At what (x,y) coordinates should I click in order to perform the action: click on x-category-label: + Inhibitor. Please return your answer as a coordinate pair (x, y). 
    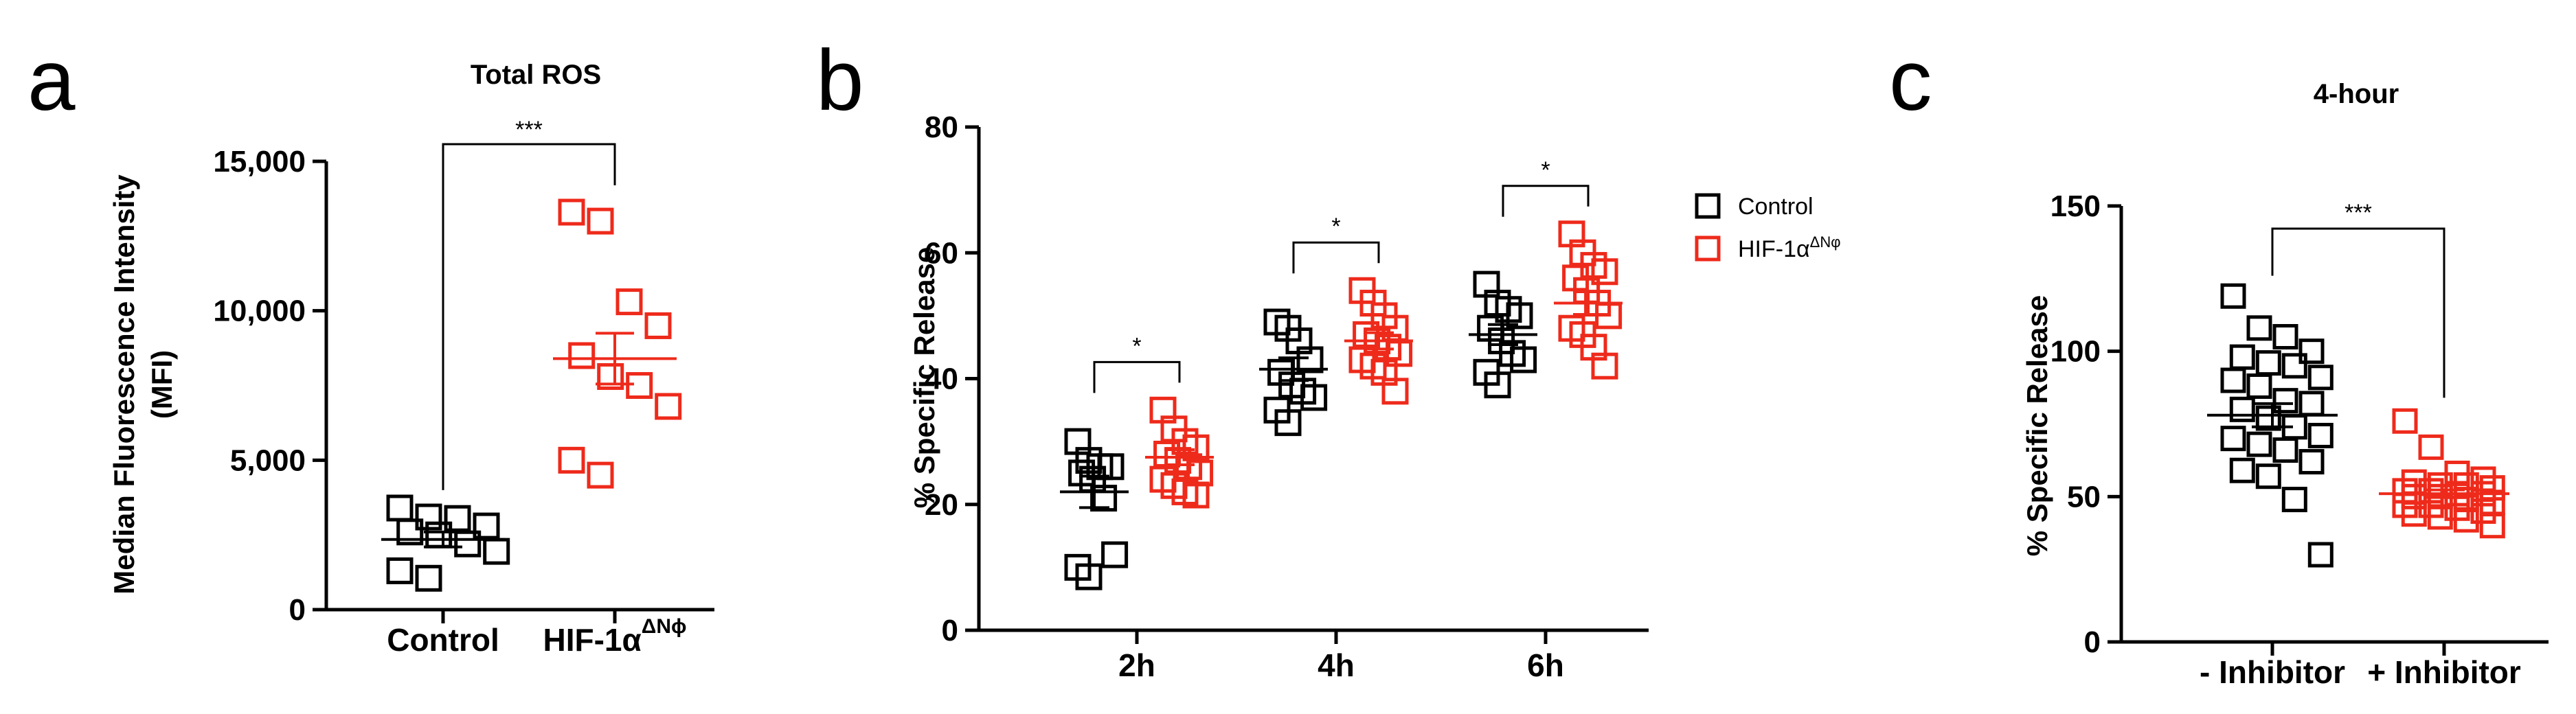
    Looking at the image, I should click on (2444, 672).